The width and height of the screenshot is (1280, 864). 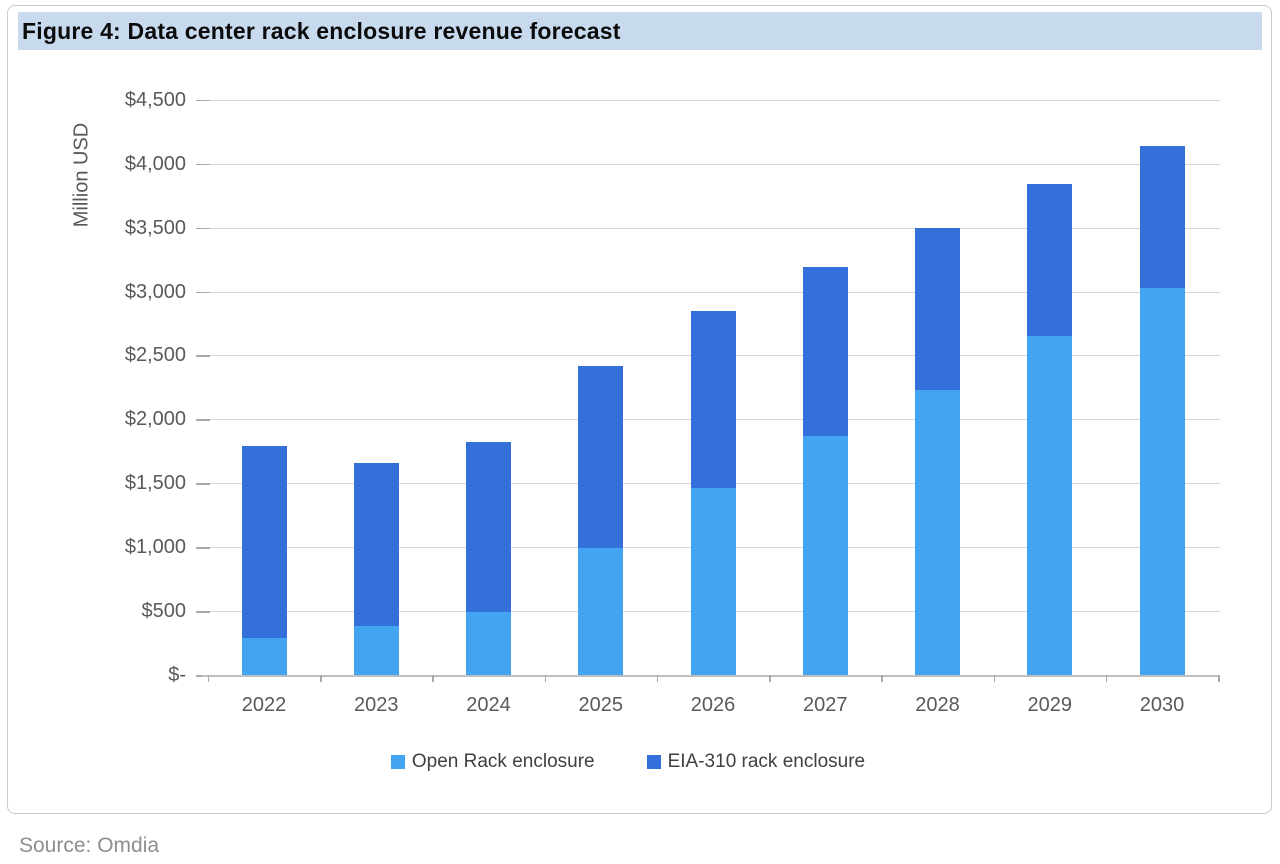 What do you see at coordinates (81, 175) in the screenshot?
I see `y-axis-title-text: Million USD` at bounding box center [81, 175].